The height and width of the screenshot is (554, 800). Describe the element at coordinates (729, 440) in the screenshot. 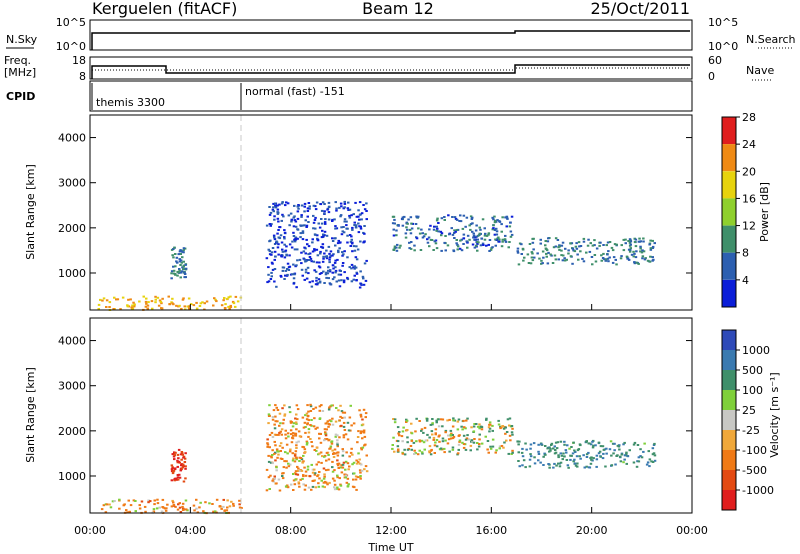

I see `velocity-colorbar-swatch` at that location.